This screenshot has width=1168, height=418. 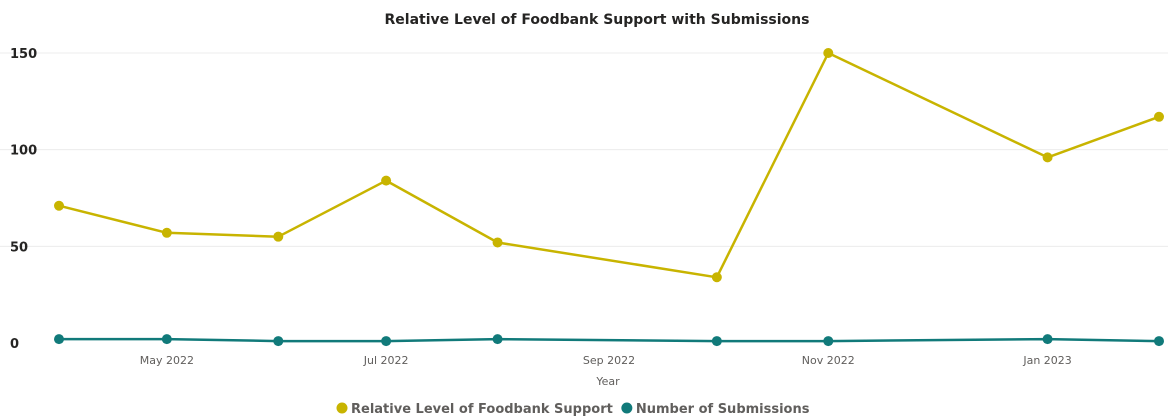 What do you see at coordinates (828, 360) in the screenshot?
I see `x-tick-label: Nov 2022` at bounding box center [828, 360].